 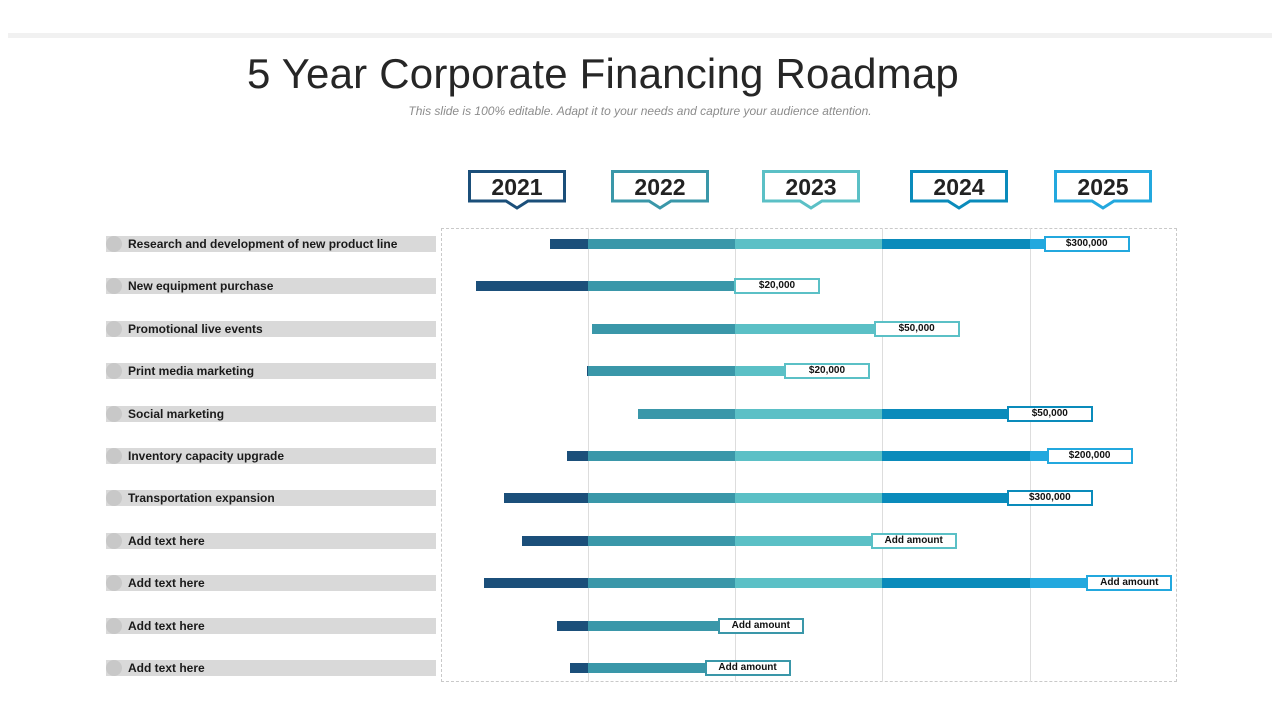 What do you see at coordinates (640, 35) in the screenshot?
I see `top-divider` at bounding box center [640, 35].